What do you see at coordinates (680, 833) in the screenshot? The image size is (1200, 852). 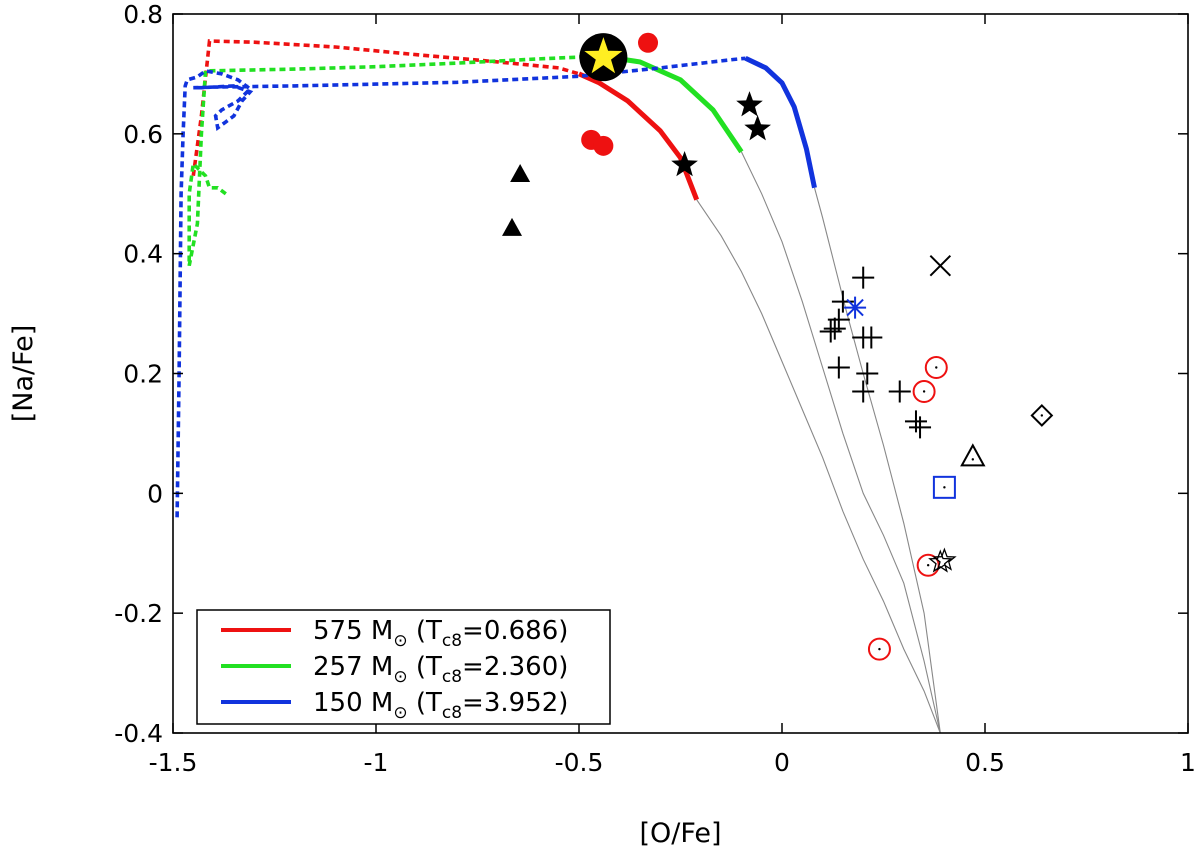 I see `x-axis-label: [O/Fe]` at bounding box center [680, 833].